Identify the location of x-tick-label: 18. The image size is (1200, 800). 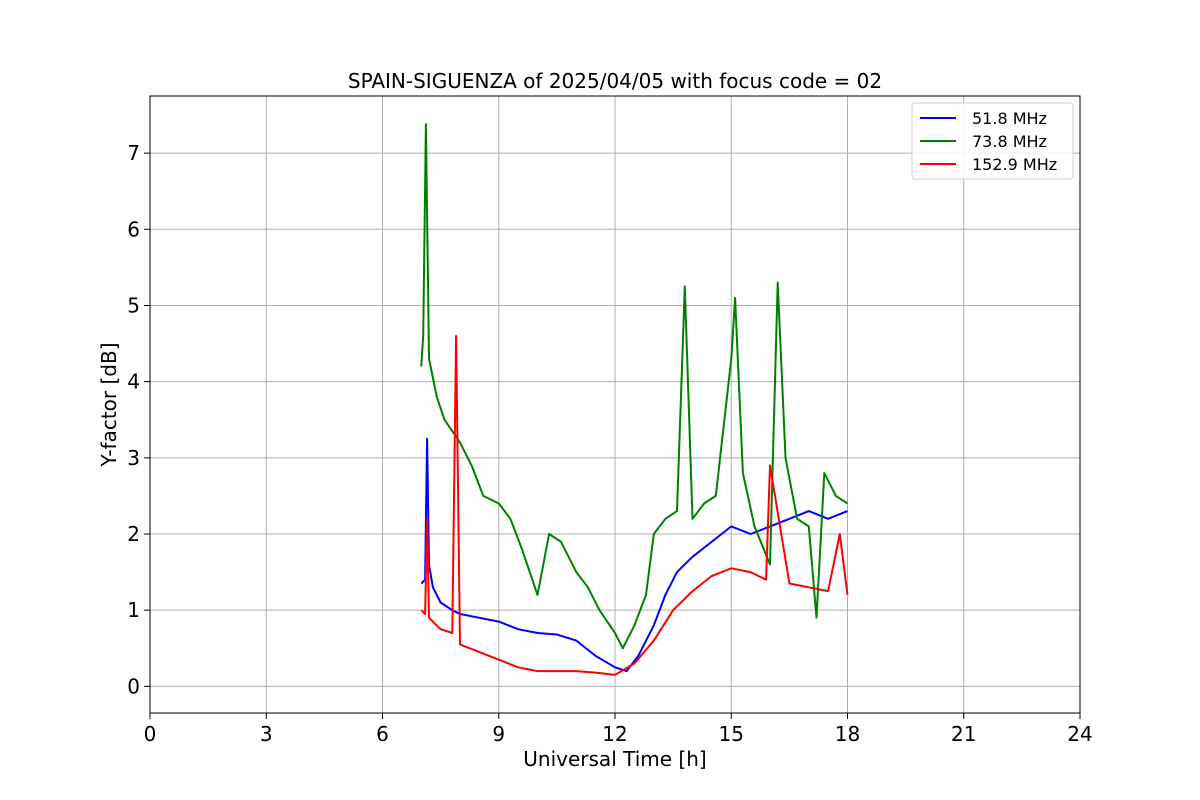
(847, 734).